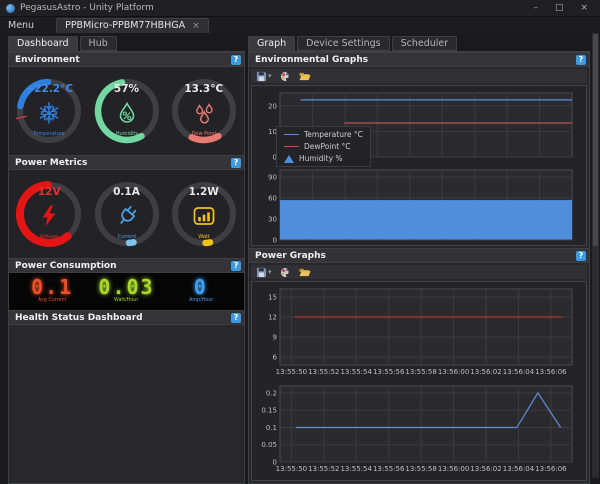 The width and height of the screenshot is (600, 484). I want to click on help-button-health-status: ?, so click(236, 317).